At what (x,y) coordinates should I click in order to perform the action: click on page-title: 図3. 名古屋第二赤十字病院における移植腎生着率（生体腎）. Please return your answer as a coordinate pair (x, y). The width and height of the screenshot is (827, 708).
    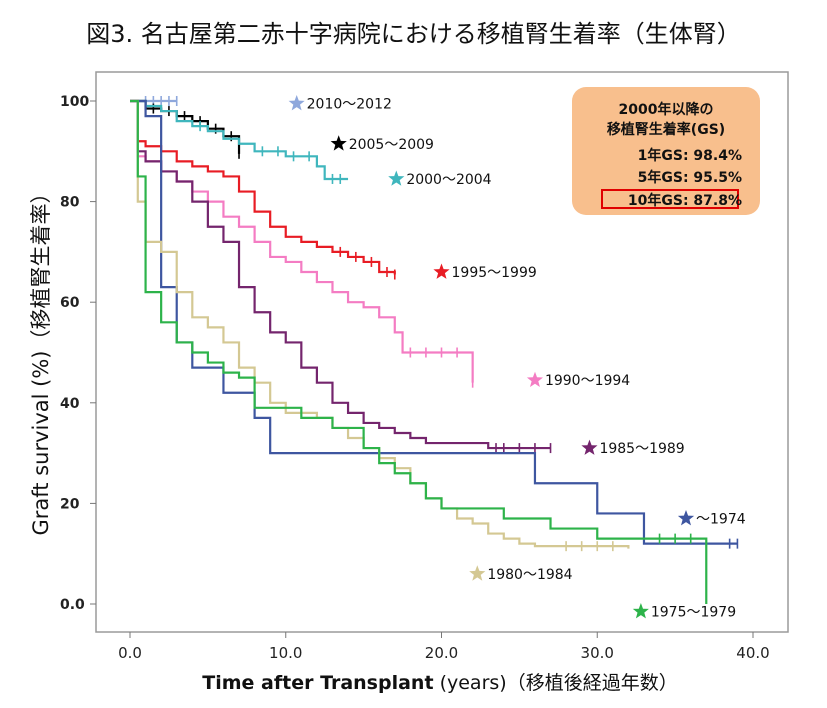
    Looking at the image, I should click on (413, 34).